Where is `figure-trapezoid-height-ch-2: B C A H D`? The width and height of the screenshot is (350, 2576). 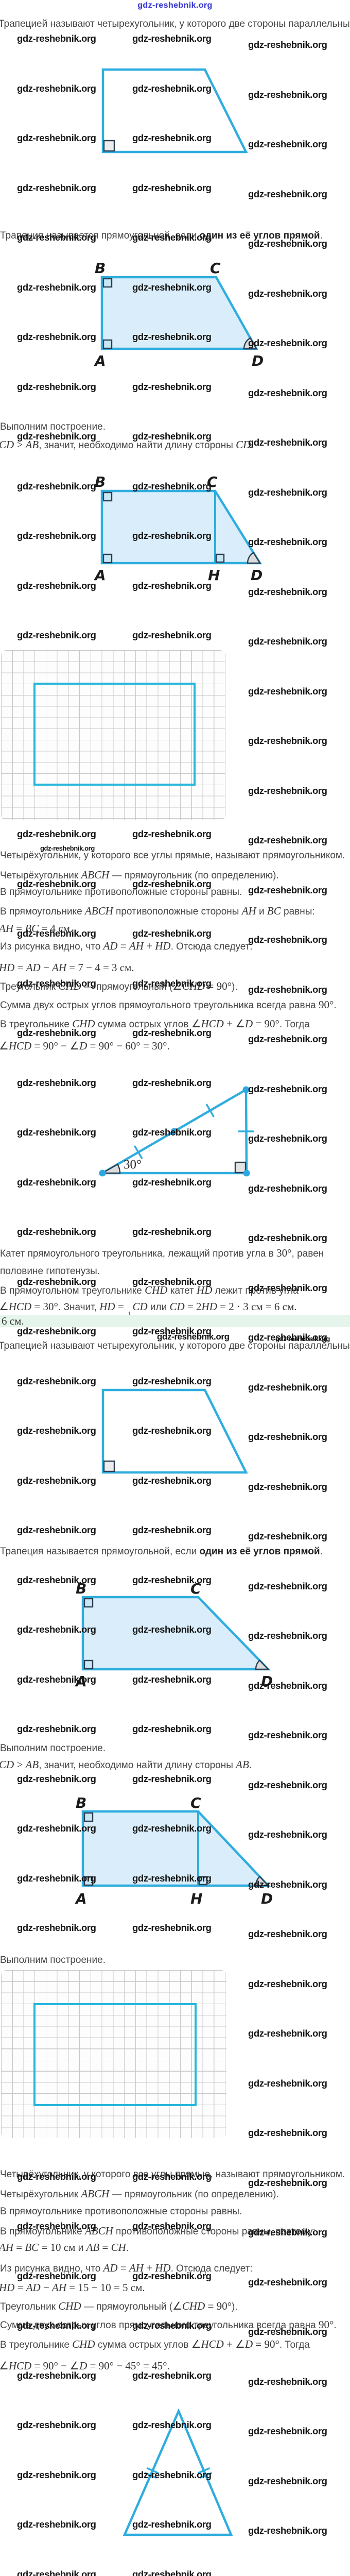 figure-trapezoid-height-ch-2: B C A H D is located at coordinates (174, 1850).